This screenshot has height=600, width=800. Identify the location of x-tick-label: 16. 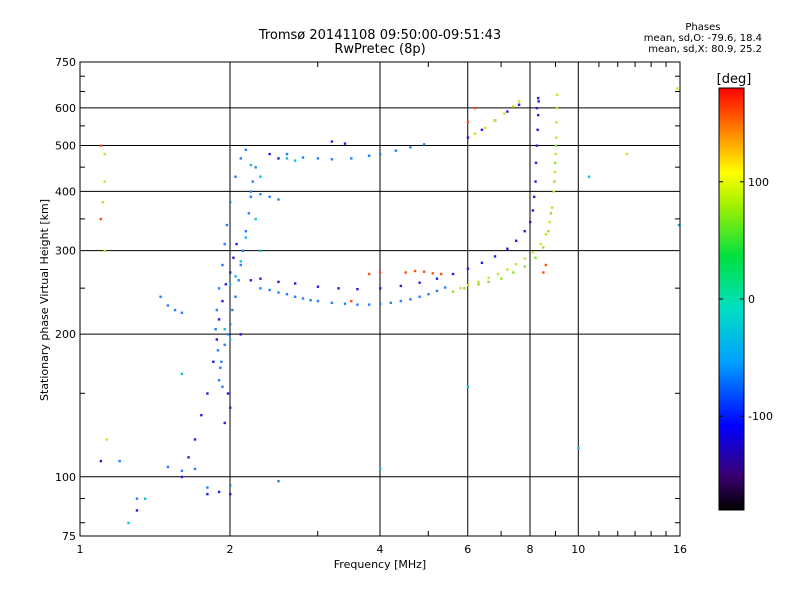
(680, 549).